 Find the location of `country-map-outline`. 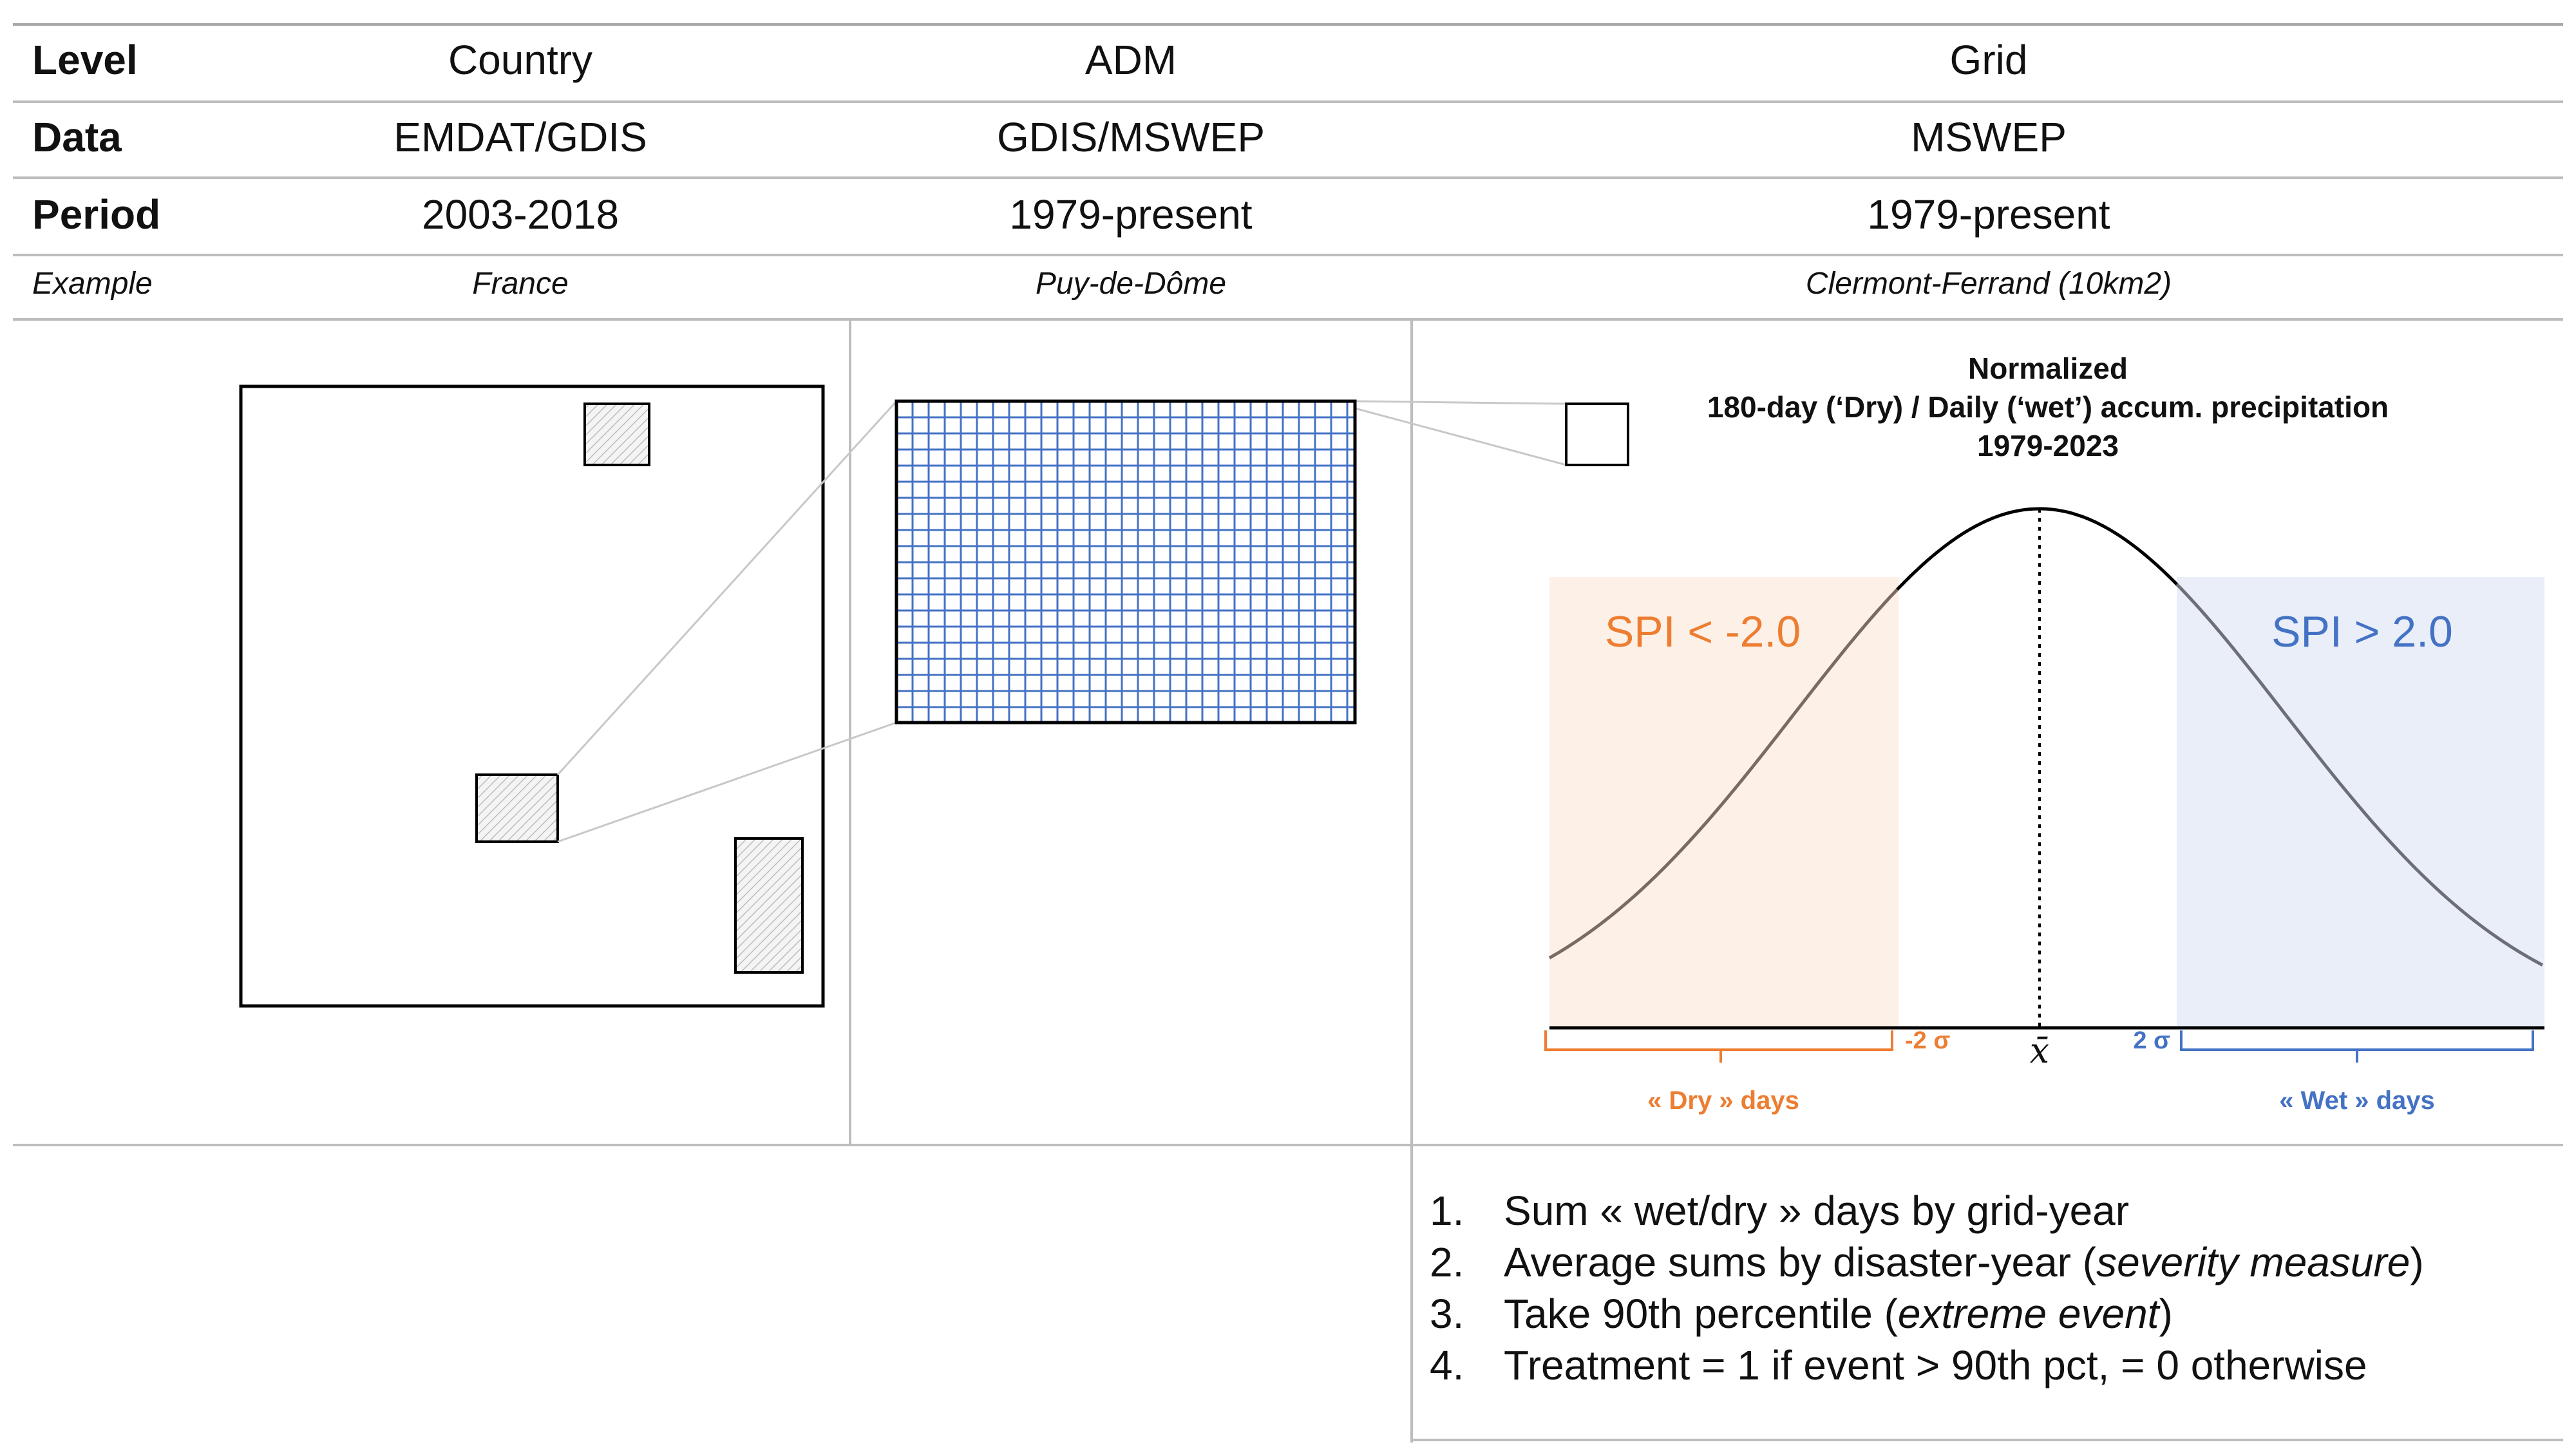

country-map-outline is located at coordinates (532, 696).